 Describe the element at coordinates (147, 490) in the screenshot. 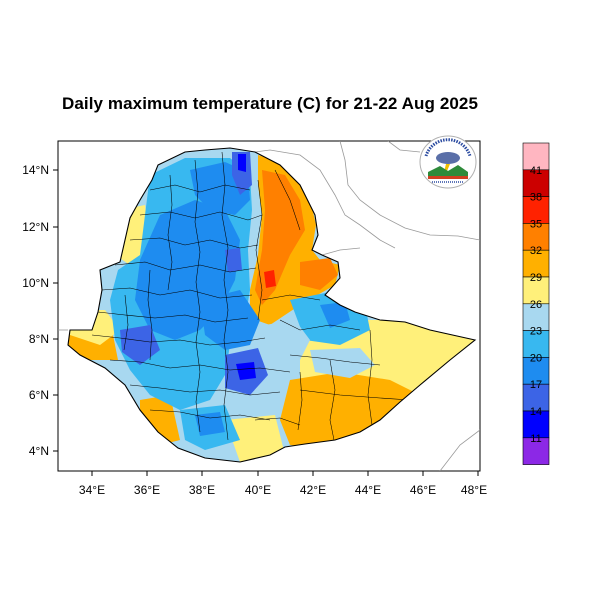

I see `lon-tick-label: 36°E` at that location.